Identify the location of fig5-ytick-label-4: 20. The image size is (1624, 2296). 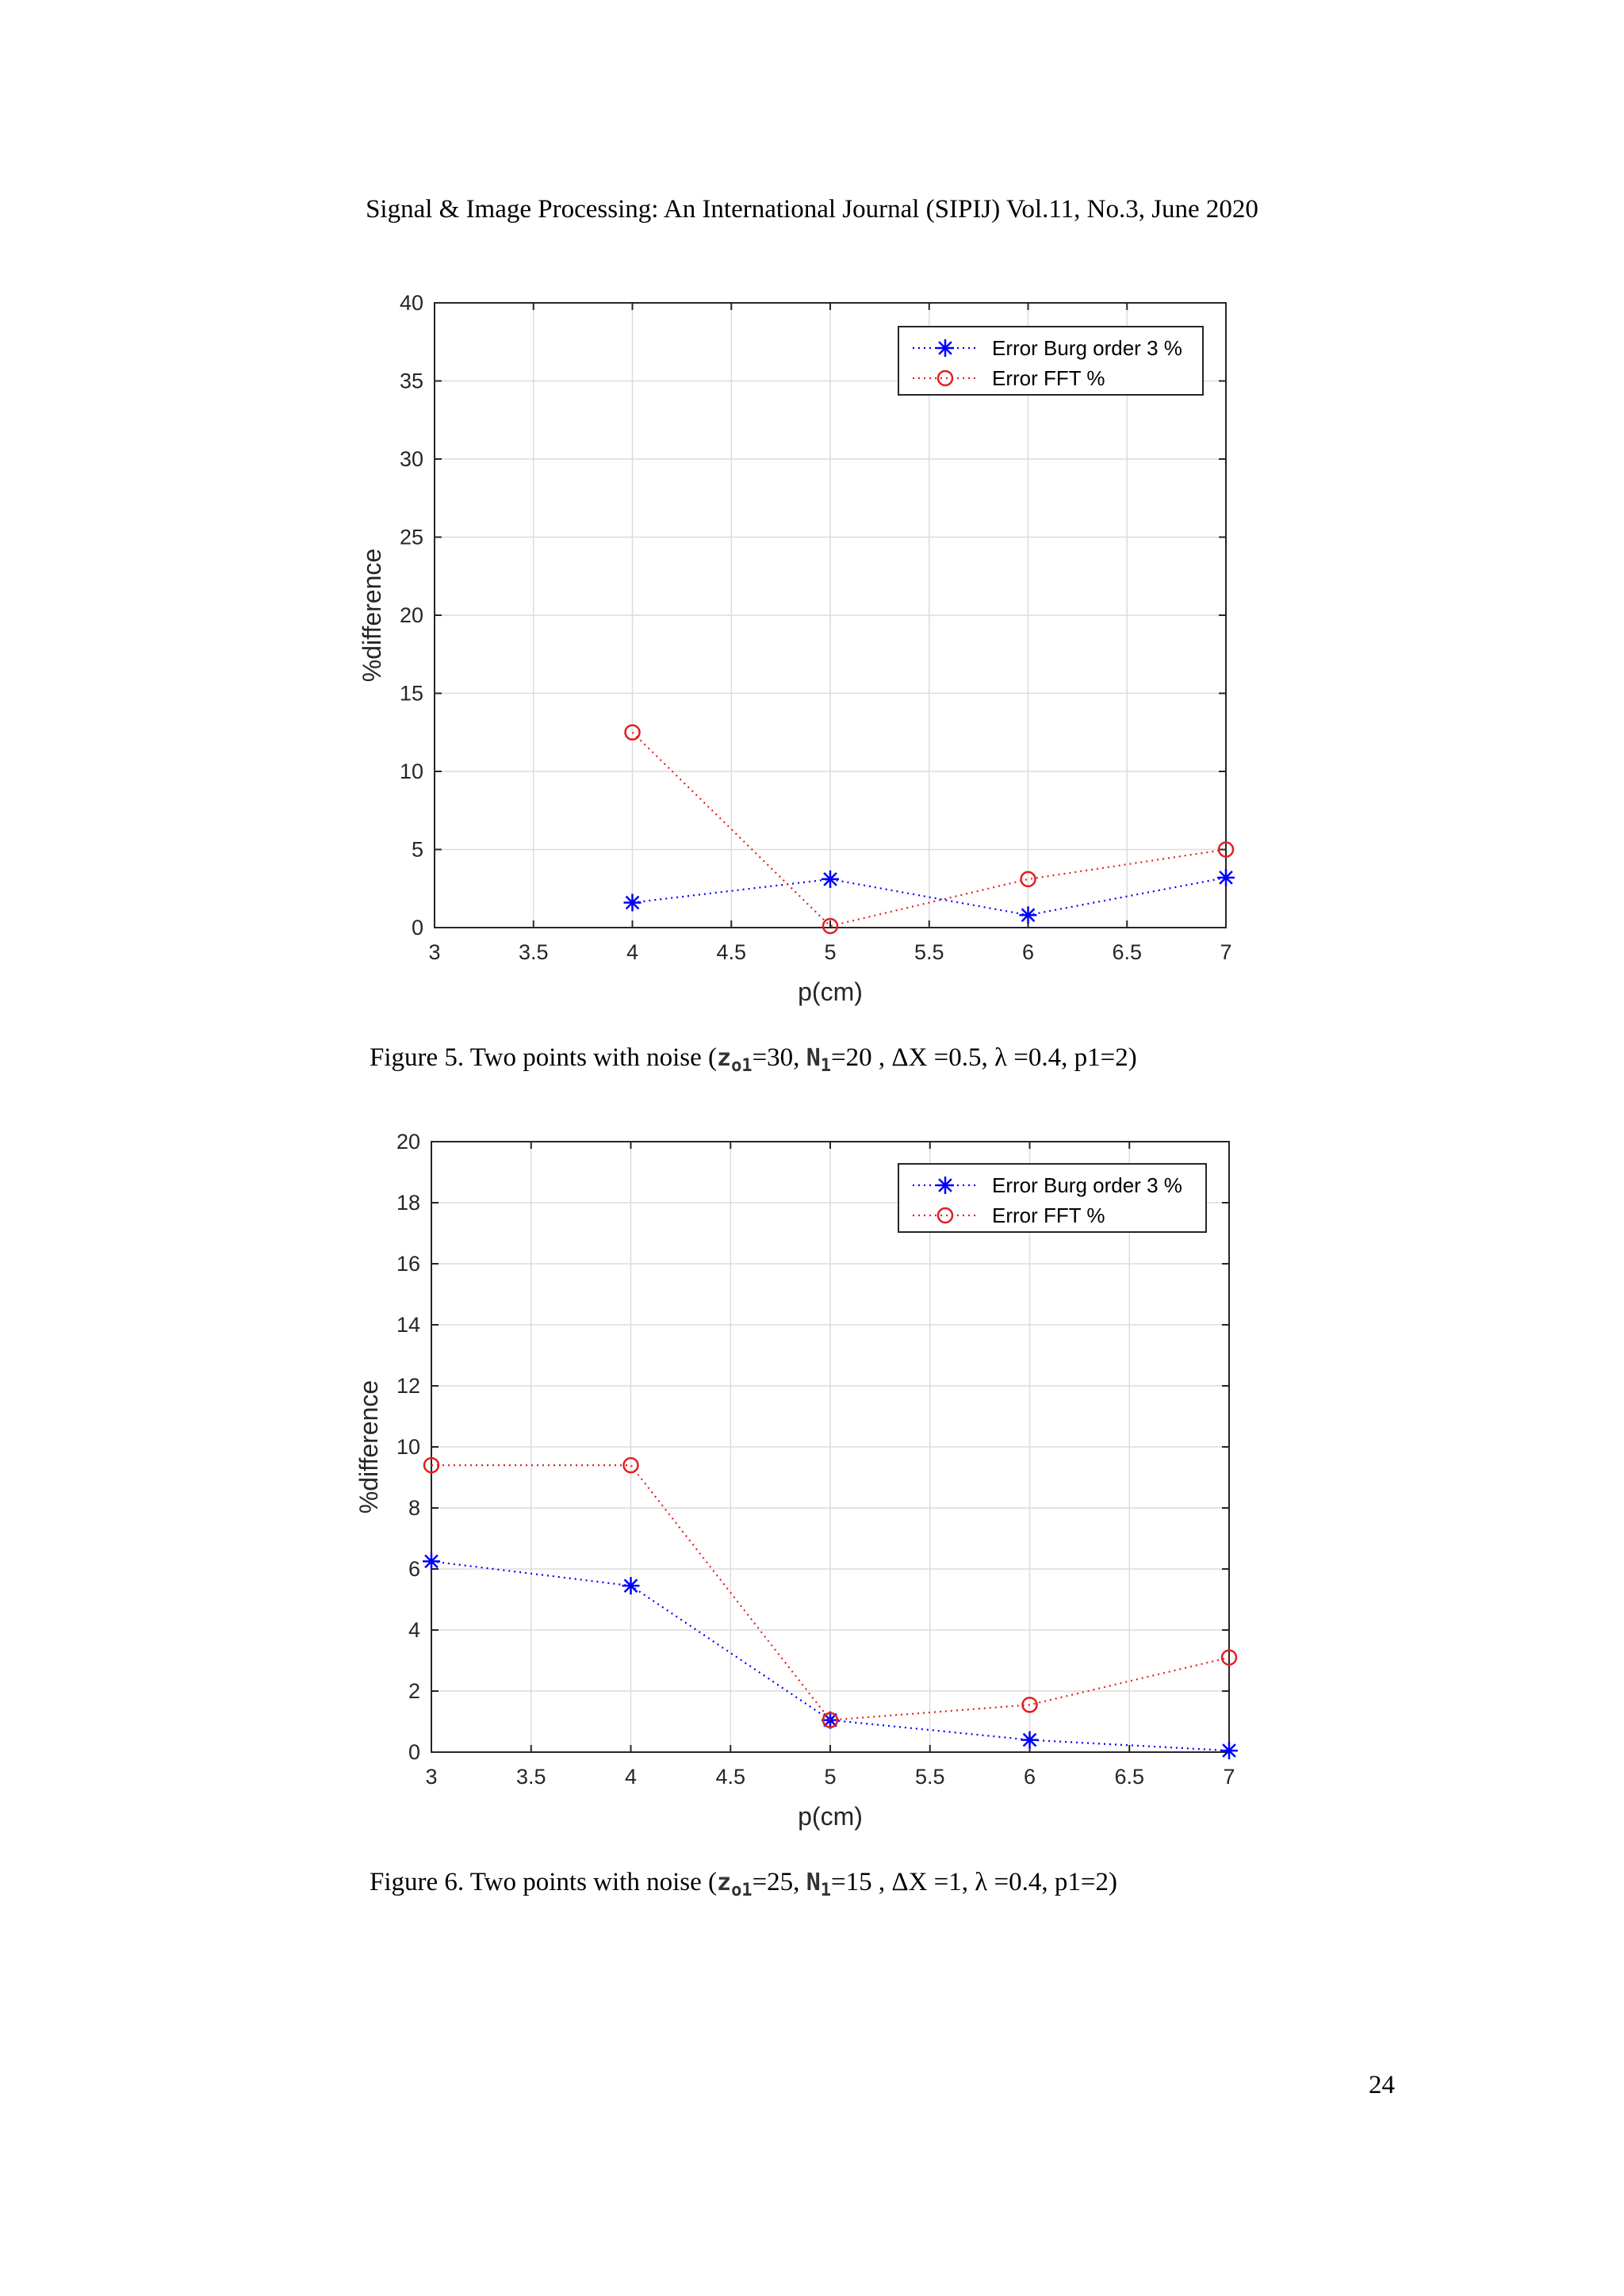
(411, 615).